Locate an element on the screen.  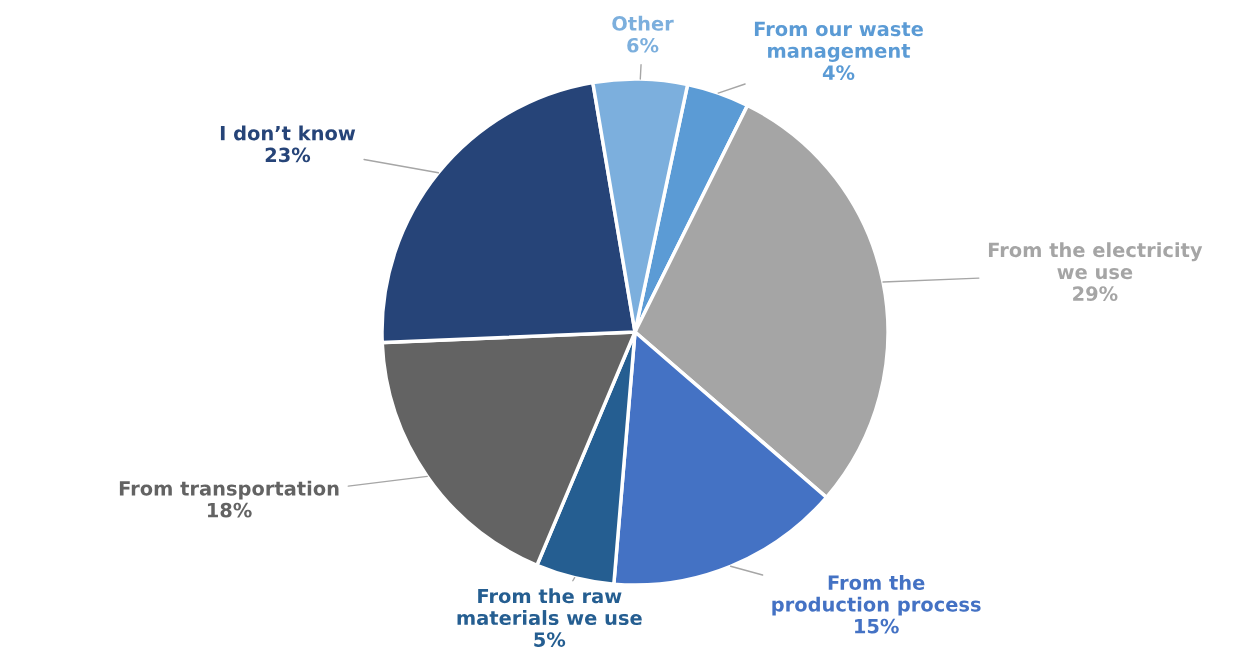
data-label: 6% is located at coordinates (643, 45).